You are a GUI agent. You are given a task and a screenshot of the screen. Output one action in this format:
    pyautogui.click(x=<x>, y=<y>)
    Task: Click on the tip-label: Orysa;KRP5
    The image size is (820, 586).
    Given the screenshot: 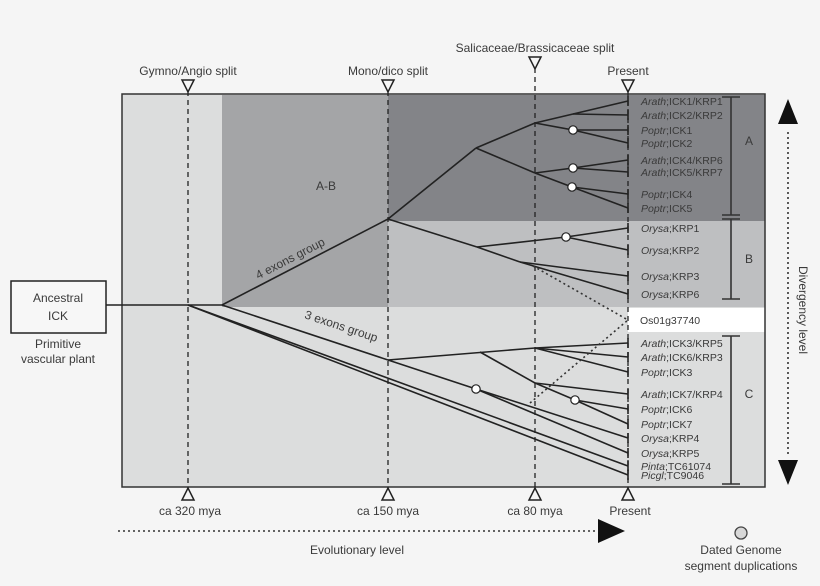 What is the action you would take?
    pyautogui.click(x=670, y=454)
    